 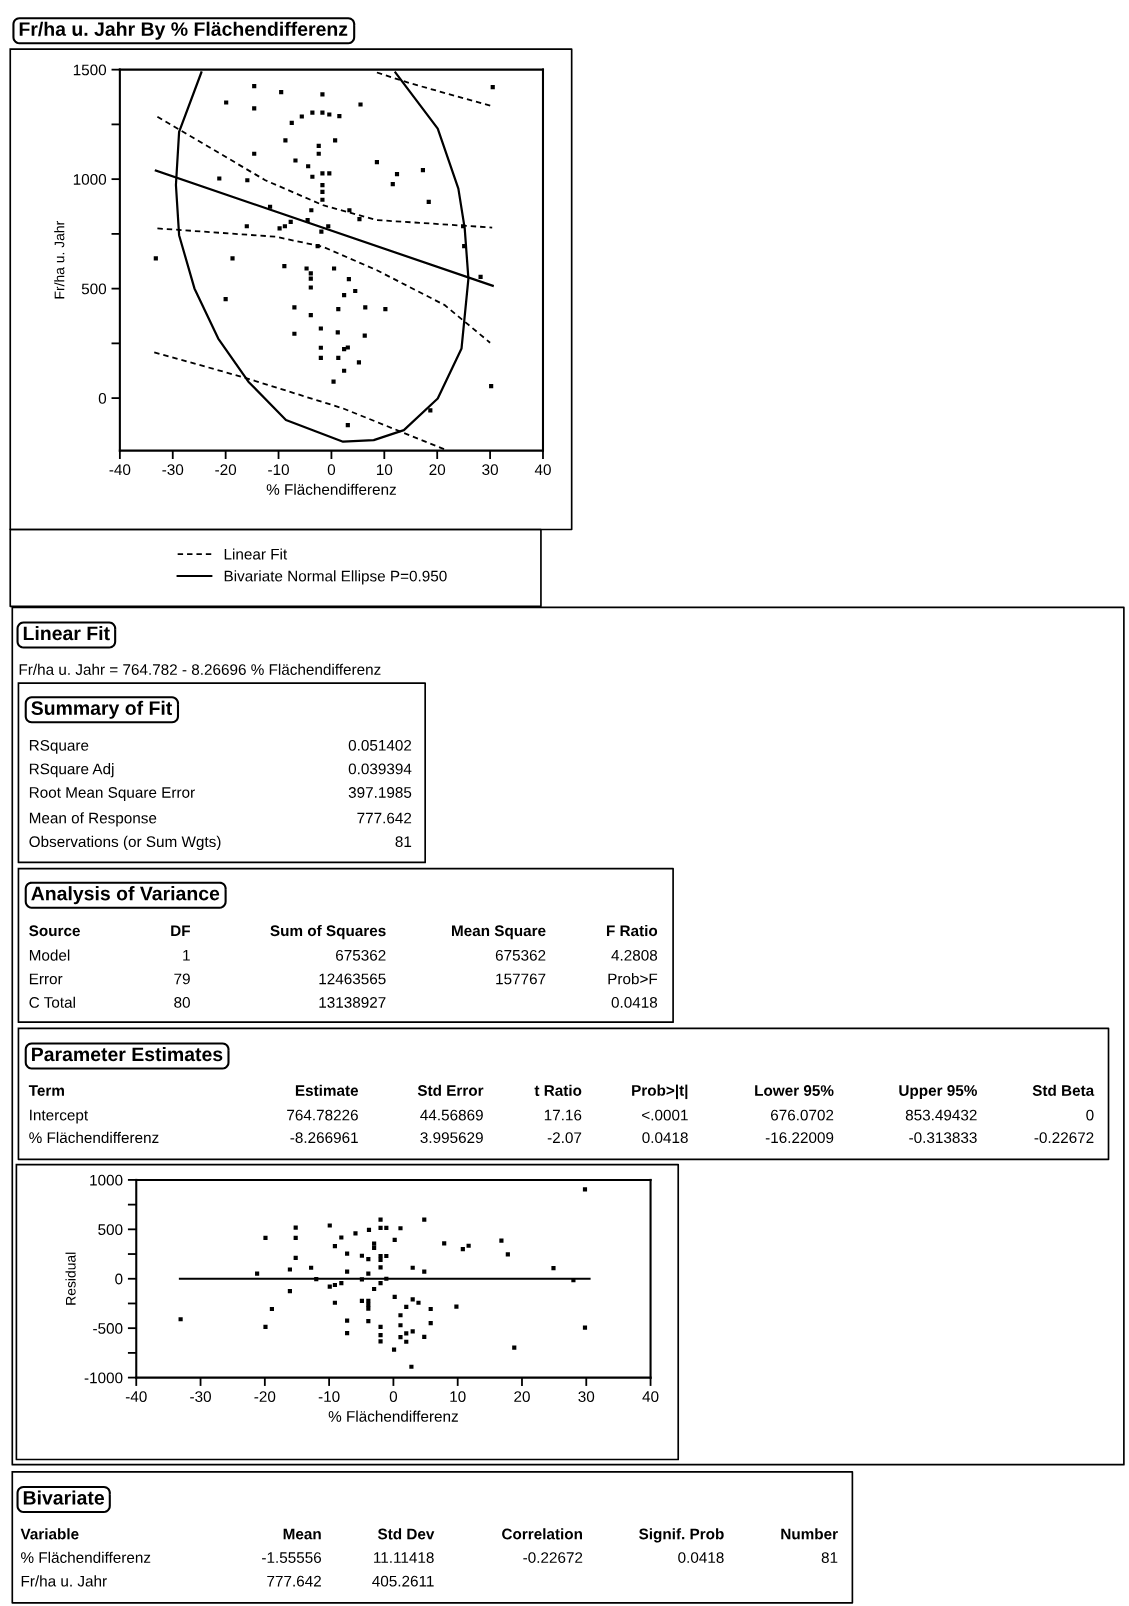 What do you see at coordinates (64, 1581) in the screenshot?
I see `text: Fr/ha u. Jahr` at bounding box center [64, 1581].